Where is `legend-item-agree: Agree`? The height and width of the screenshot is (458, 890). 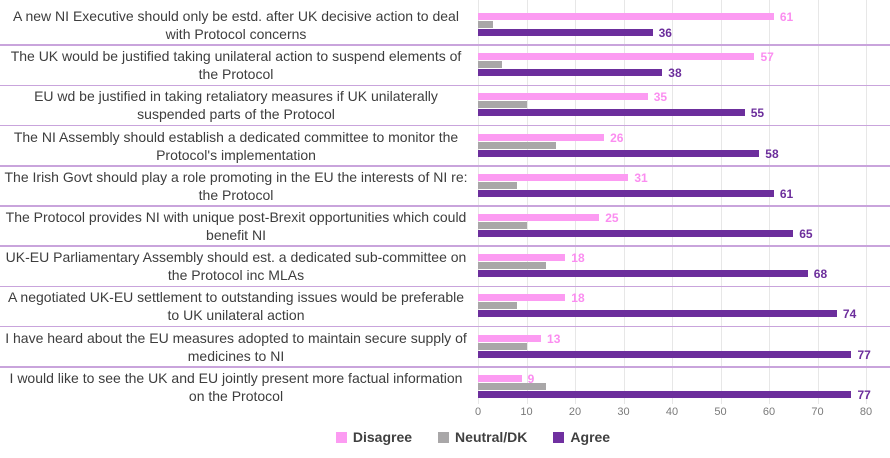
legend-item-agree: Agree is located at coordinates (581, 437).